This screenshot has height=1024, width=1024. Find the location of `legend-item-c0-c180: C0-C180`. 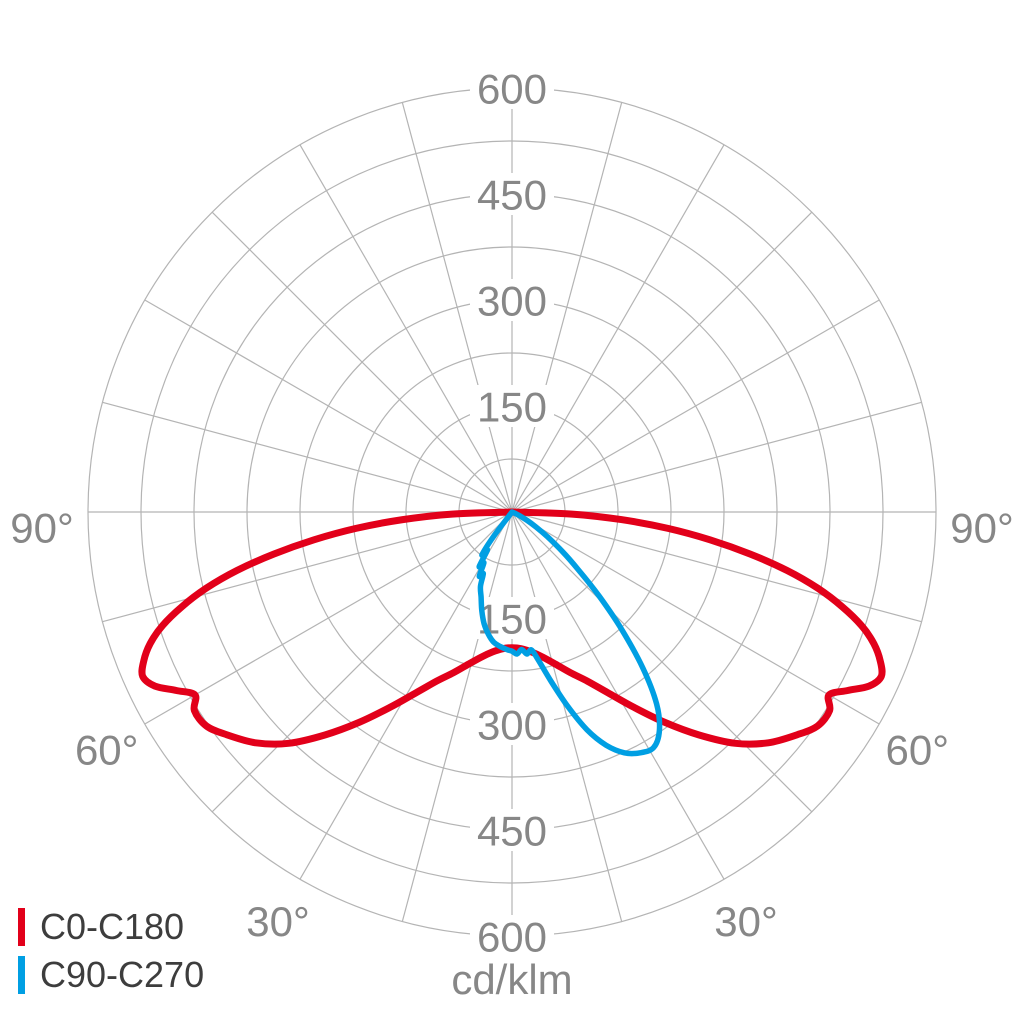

legend-item-c0-c180: C0-C180 is located at coordinates (111, 927).